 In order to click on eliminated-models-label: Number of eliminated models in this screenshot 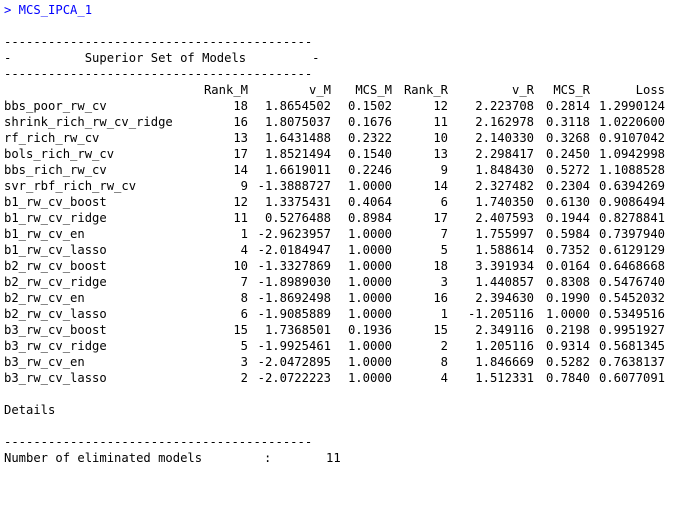, I will do `click(103, 458)`.